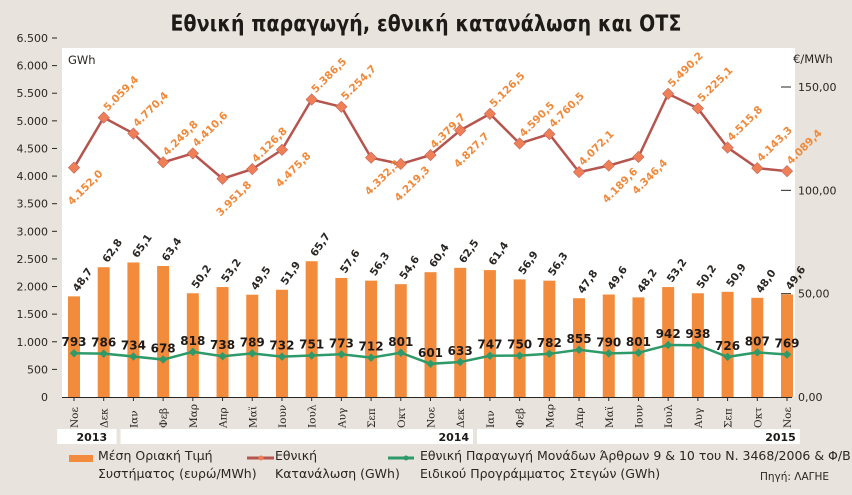  What do you see at coordinates (33, 148) in the screenshot?
I see `left-tick-label: 4.500` at bounding box center [33, 148].